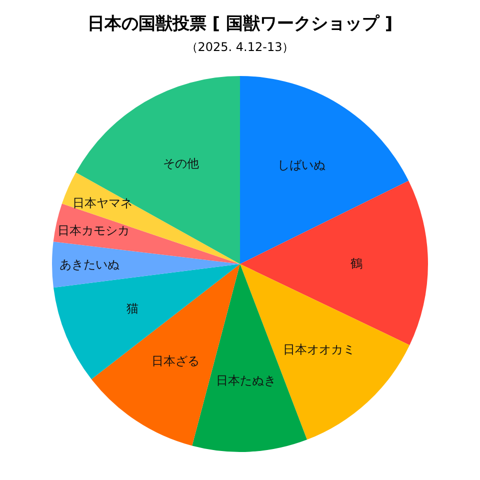  I want to click on chart-subtitle: （2025. 4.12-13）, so click(240, 47).